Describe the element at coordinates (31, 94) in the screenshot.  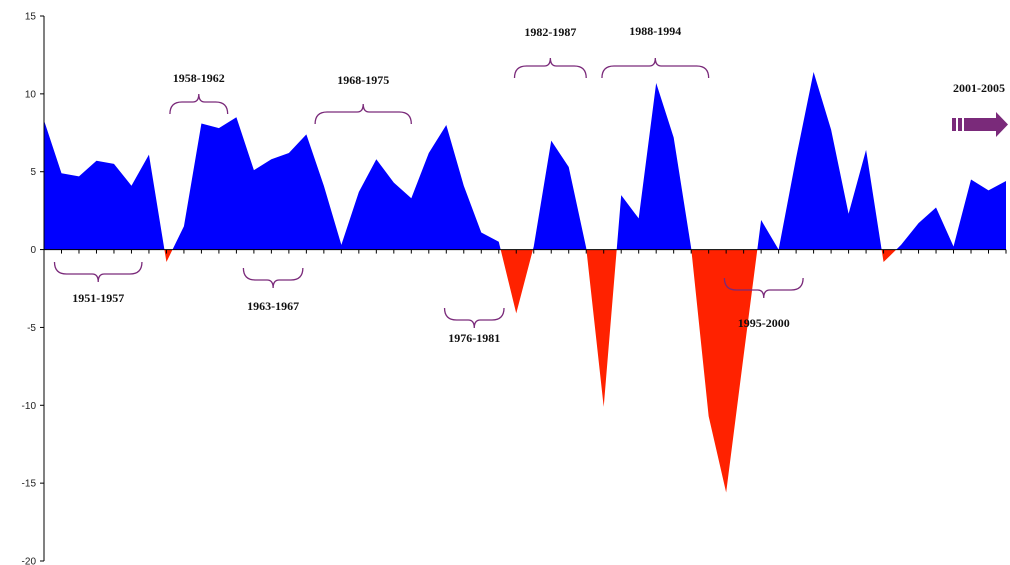
I see `y-tick-label: 10` at that location.